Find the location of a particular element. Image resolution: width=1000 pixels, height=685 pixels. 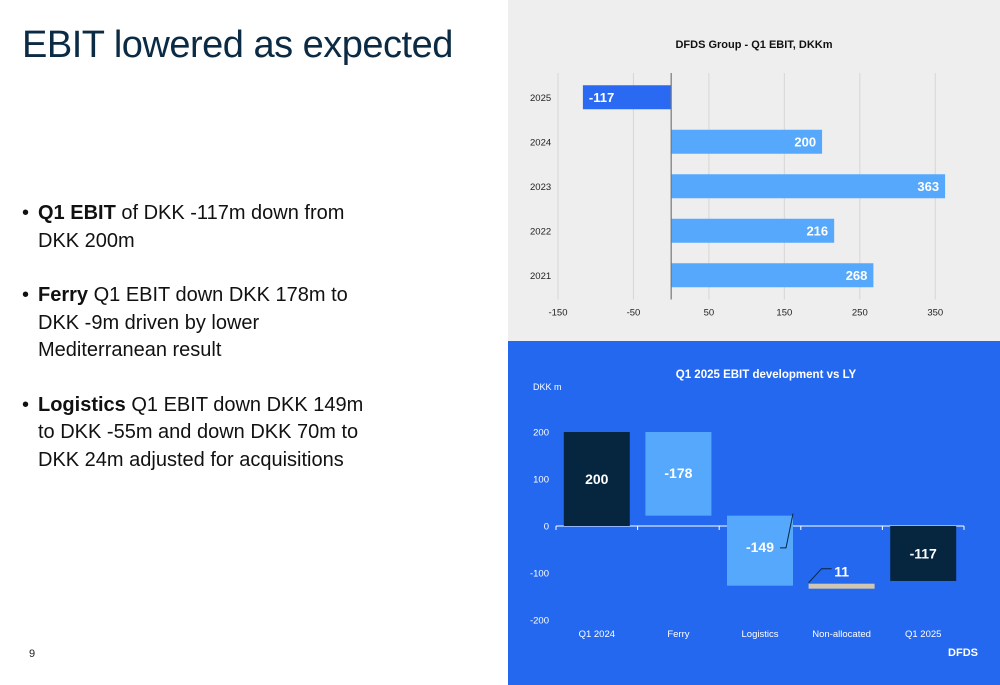

data-label: 268 is located at coordinates (857, 275).